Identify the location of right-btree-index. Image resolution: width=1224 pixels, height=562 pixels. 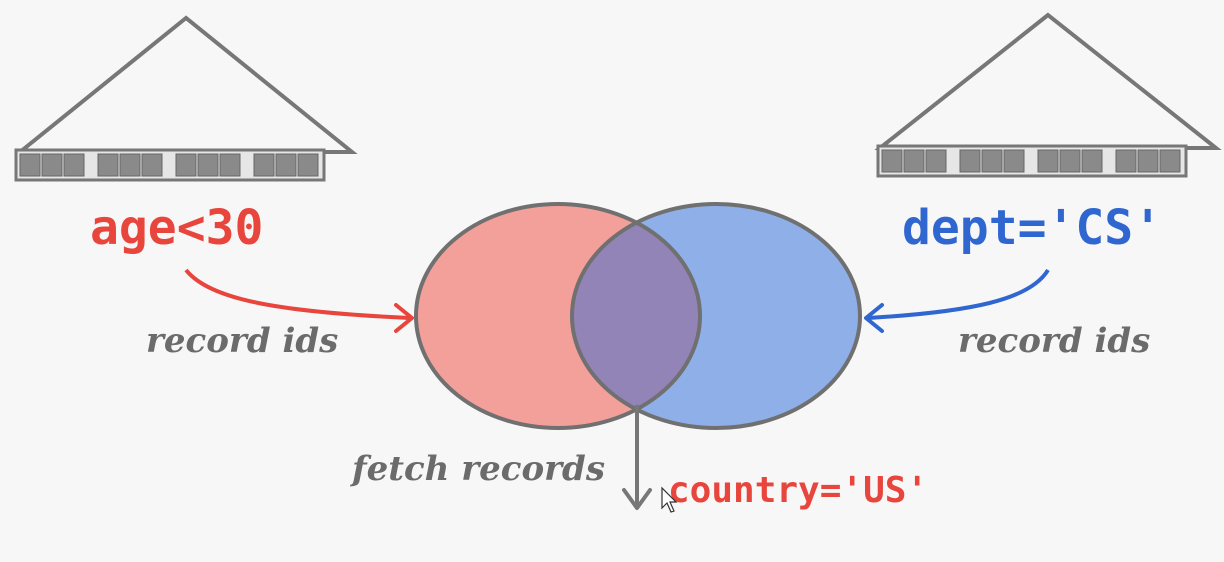
(1048, 95).